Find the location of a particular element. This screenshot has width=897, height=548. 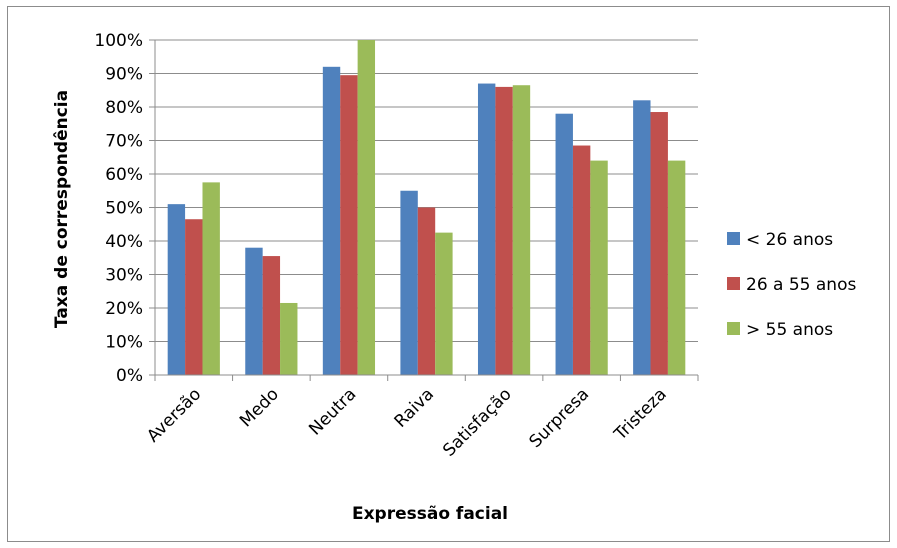

x-tick-label: Satisfação is located at coordinates (477, 422).